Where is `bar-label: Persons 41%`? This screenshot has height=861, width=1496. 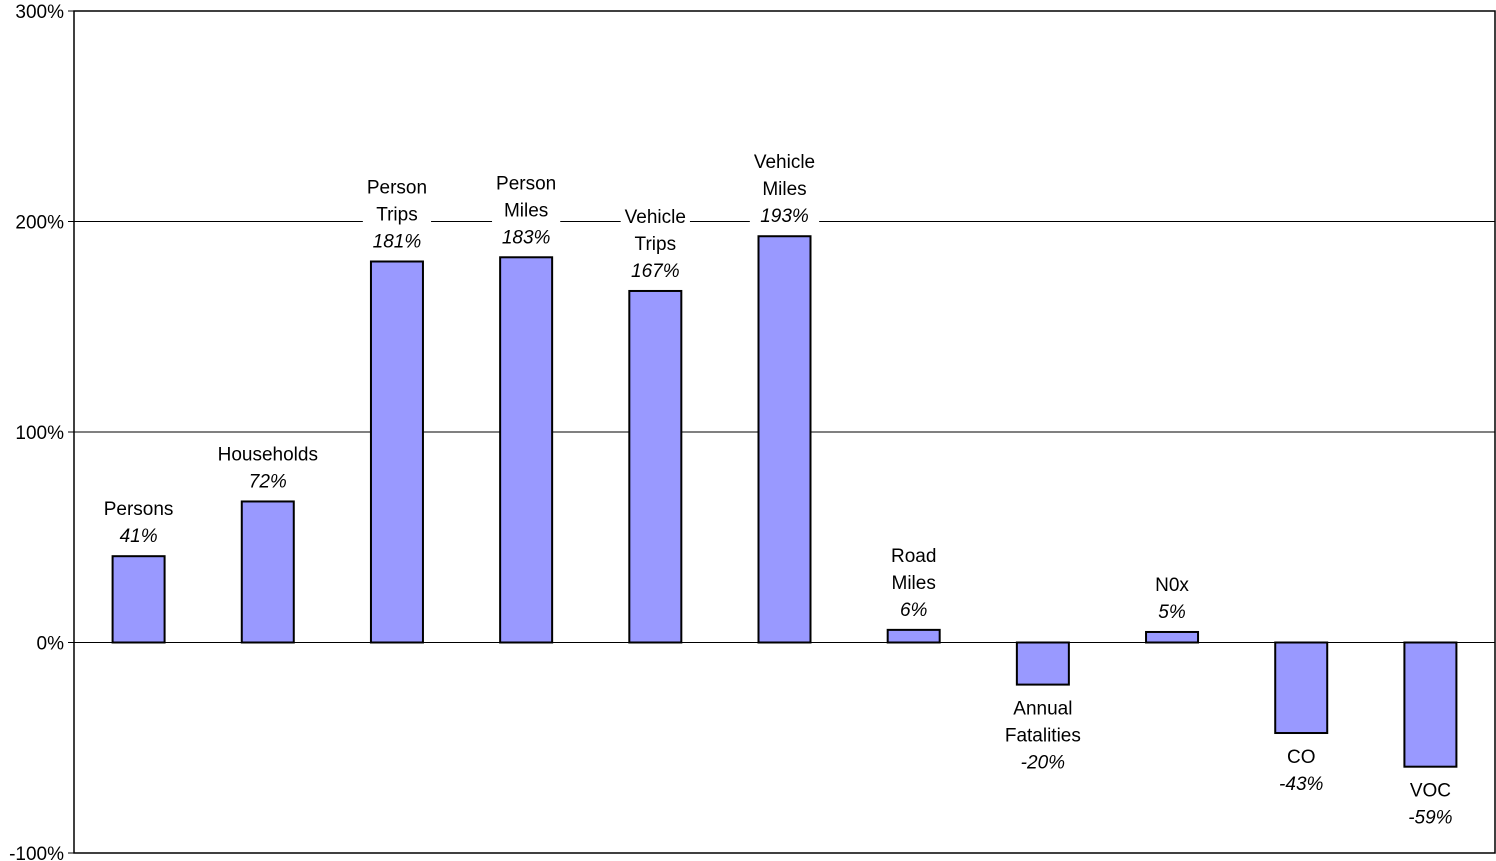 bar-label: Persons 41% is located at coordinates (138, 522).